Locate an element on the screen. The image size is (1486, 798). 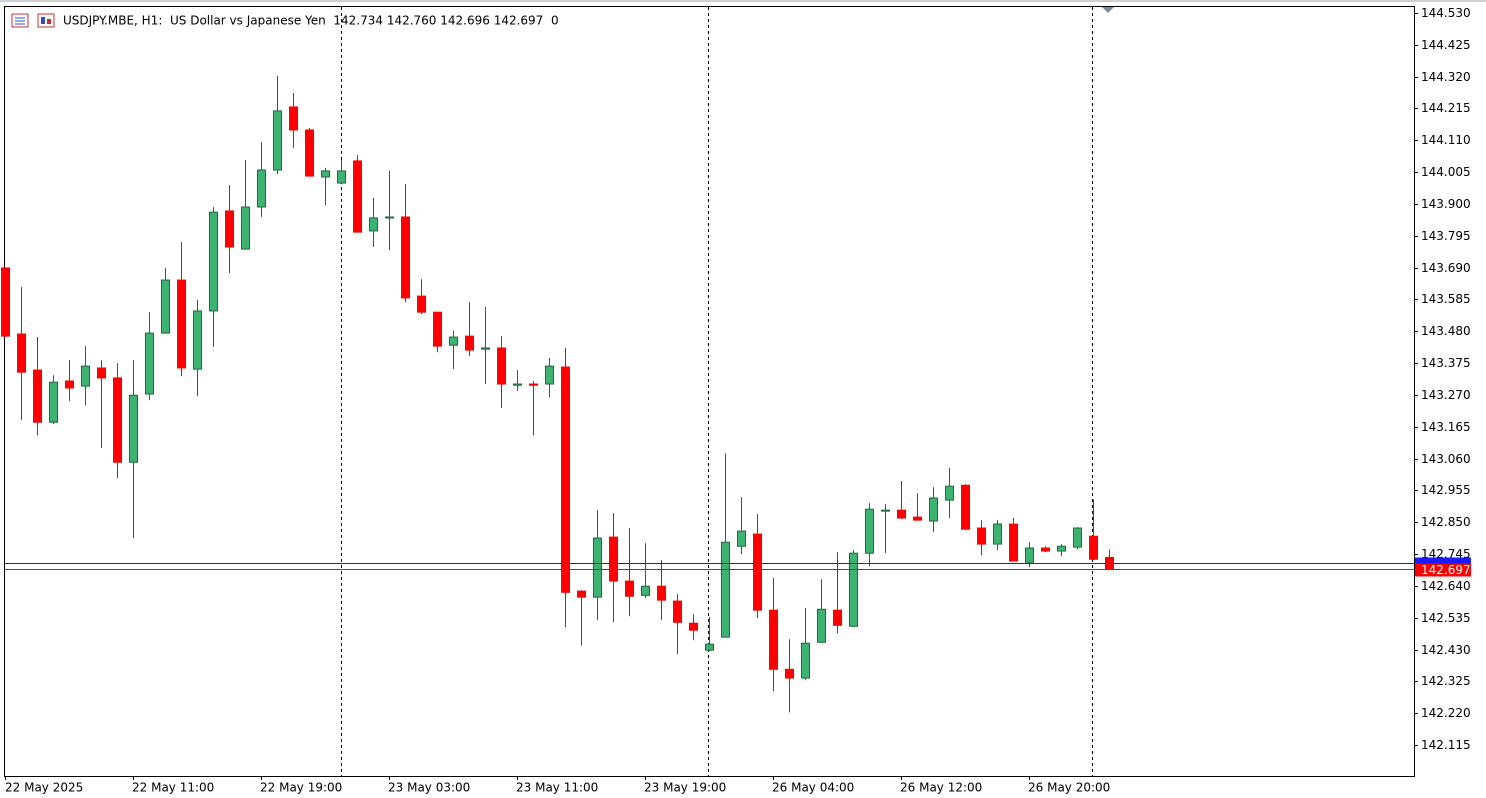
y-tick-label: 143.795 is located at coordinates (1446, 236).